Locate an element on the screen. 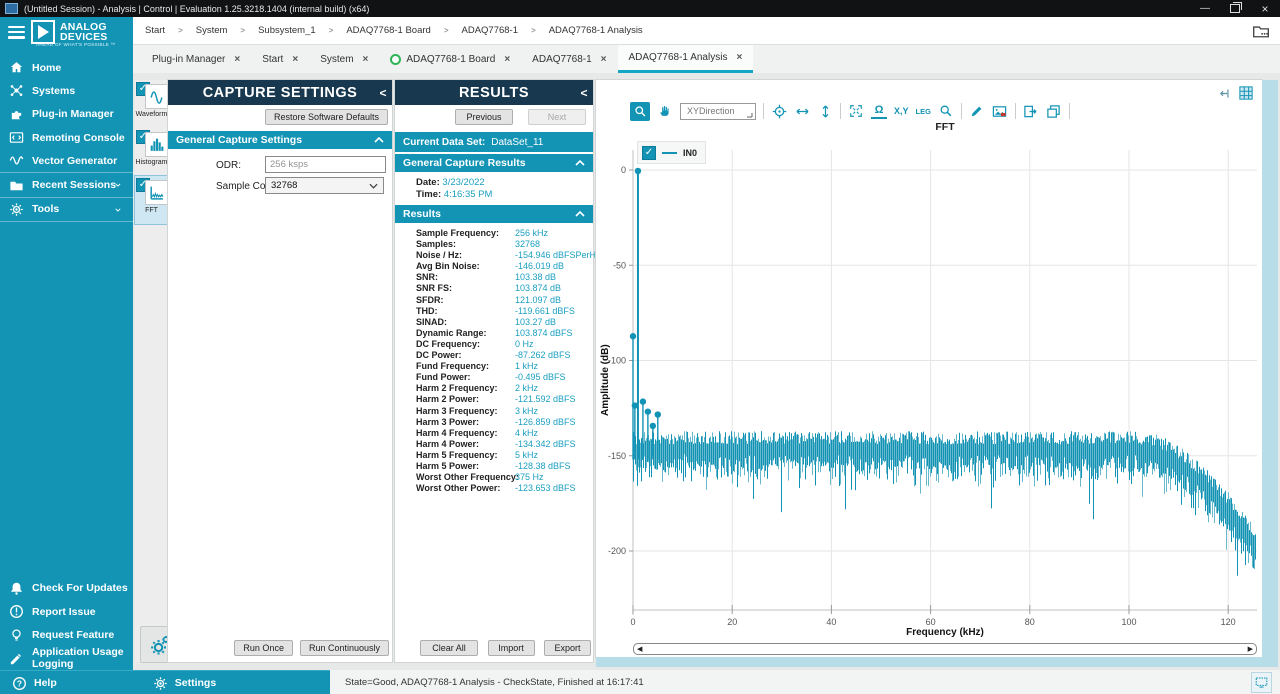 This screenshot has width=1280, height=694. sidebar-item-recent-sessions: Recent Sessions is located at coordinates (66, 184).